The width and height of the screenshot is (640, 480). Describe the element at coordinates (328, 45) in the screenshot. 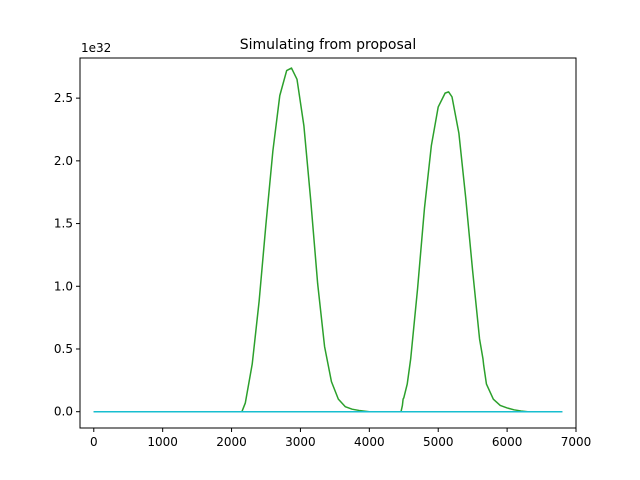

I see `chart-title: Simulating from proposal` at that location.